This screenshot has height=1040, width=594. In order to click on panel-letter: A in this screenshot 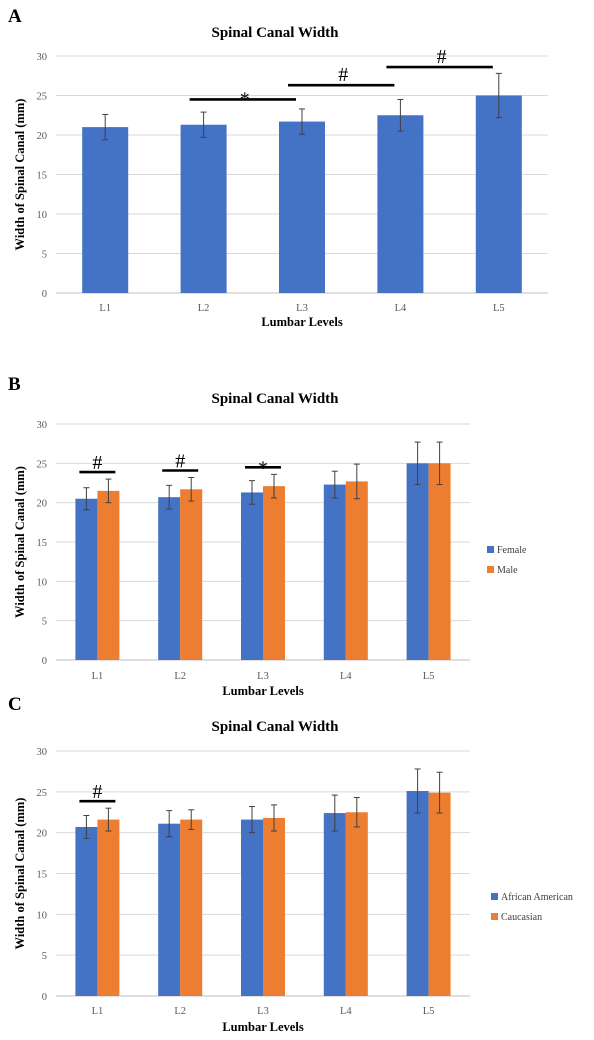, I will do `click(15, 16)`.